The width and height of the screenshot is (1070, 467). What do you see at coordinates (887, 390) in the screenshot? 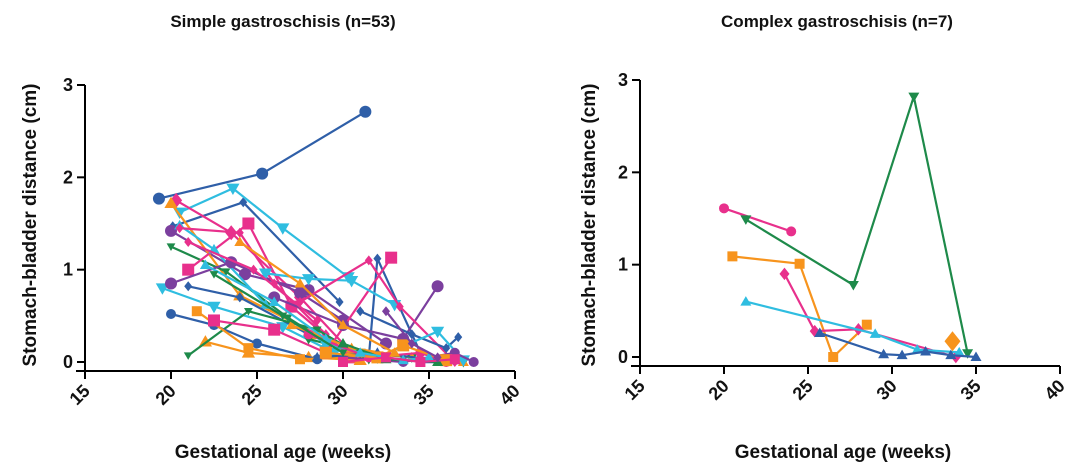
I see `x-tick-label: 30` at bounding box center [887, 390].